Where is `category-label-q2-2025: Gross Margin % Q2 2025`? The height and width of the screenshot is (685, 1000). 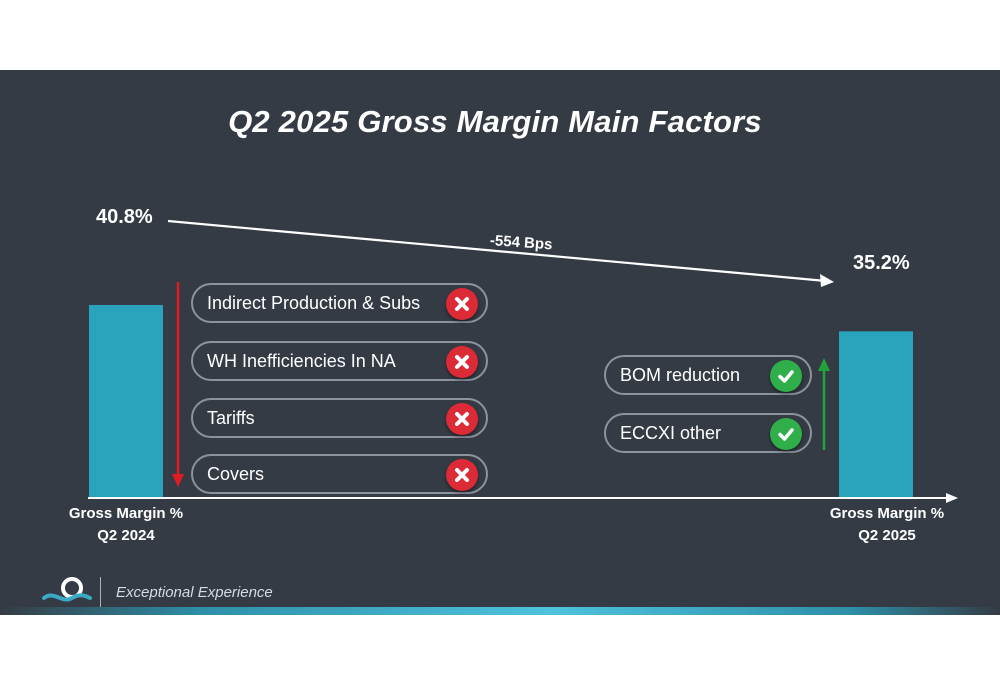 category-label-q2-2025: Gross Margin % Q2 2025 is located at coordinates (887, 525).